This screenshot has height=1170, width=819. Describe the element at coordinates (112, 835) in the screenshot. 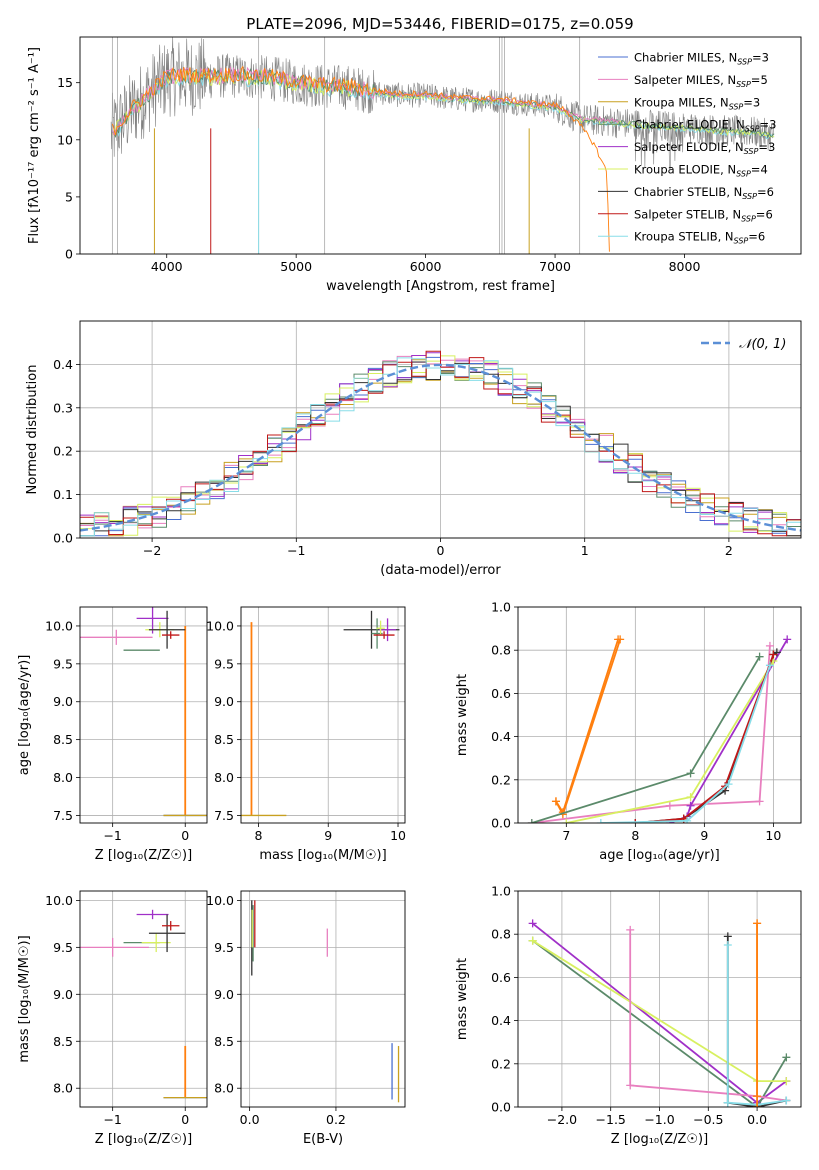

I see `x-tick-label: −1` at that location.